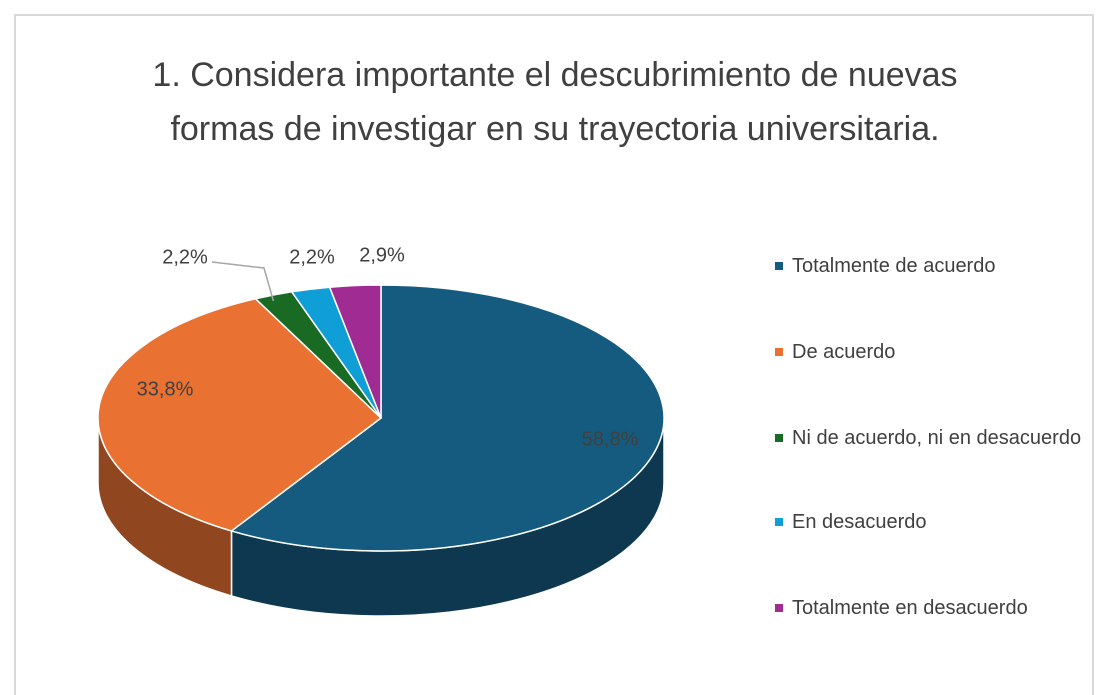  Describe the element at coordinates (610, 439) in the screenshot. I see `data-label: 58,8%` at that location.